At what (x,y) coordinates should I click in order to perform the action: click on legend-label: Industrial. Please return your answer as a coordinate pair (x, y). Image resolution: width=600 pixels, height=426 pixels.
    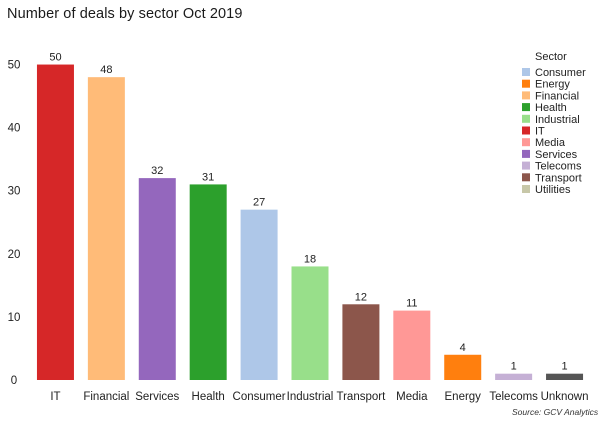
    Looking at the image, I should click on (557, 120).